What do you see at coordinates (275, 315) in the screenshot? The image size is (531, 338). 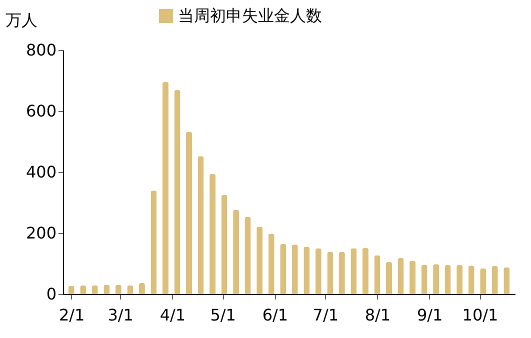 I see `x-tick-label: 6/1` at bounding box center [275, 315].